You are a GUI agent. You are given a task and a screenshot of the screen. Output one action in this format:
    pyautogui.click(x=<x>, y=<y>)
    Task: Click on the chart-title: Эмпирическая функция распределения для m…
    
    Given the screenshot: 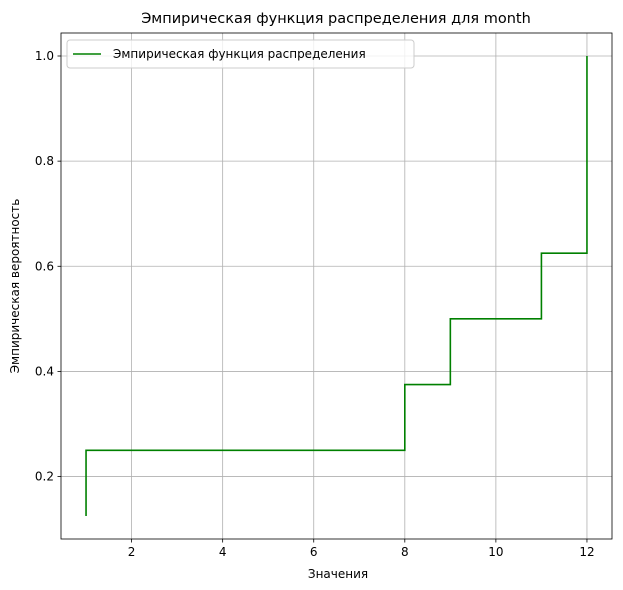 What is the action you would take?
    pyautogui.click(x=336, y=19)
    